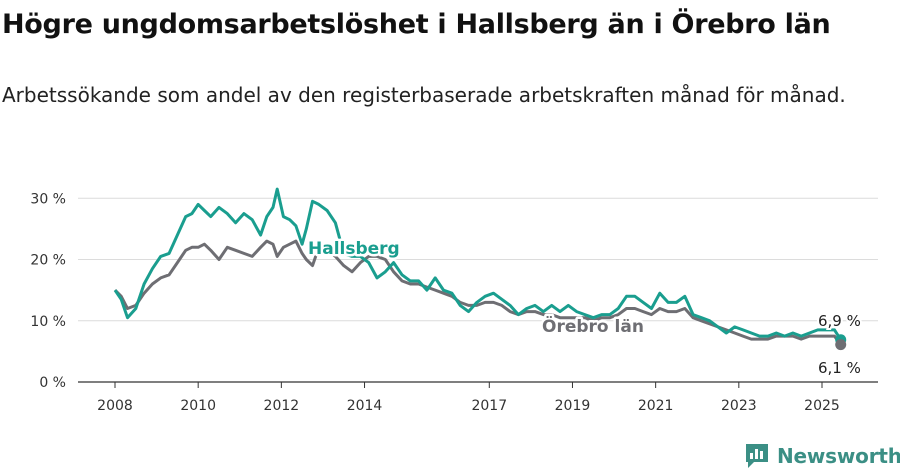 The width and height of the screenshot is (900, 474). I want to click on bar-chart-logo-icon, so click(757, 456).